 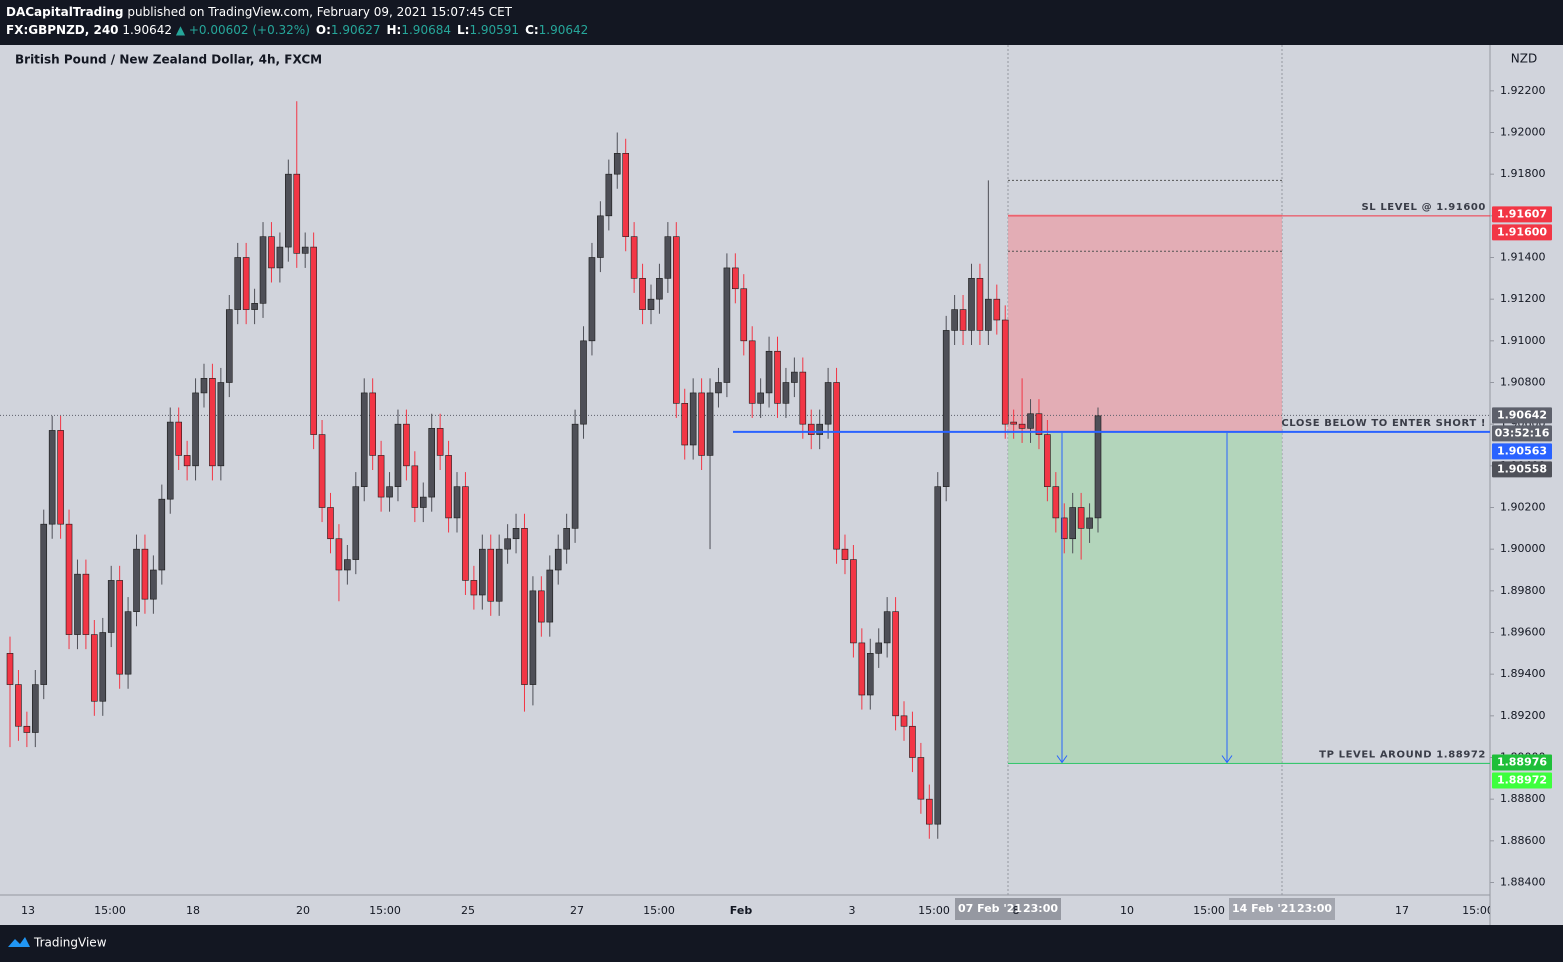 What do you see at coordinates (463, 30) in the screenshot?
I see `field-label: L:` at bounding box center [463, 30].